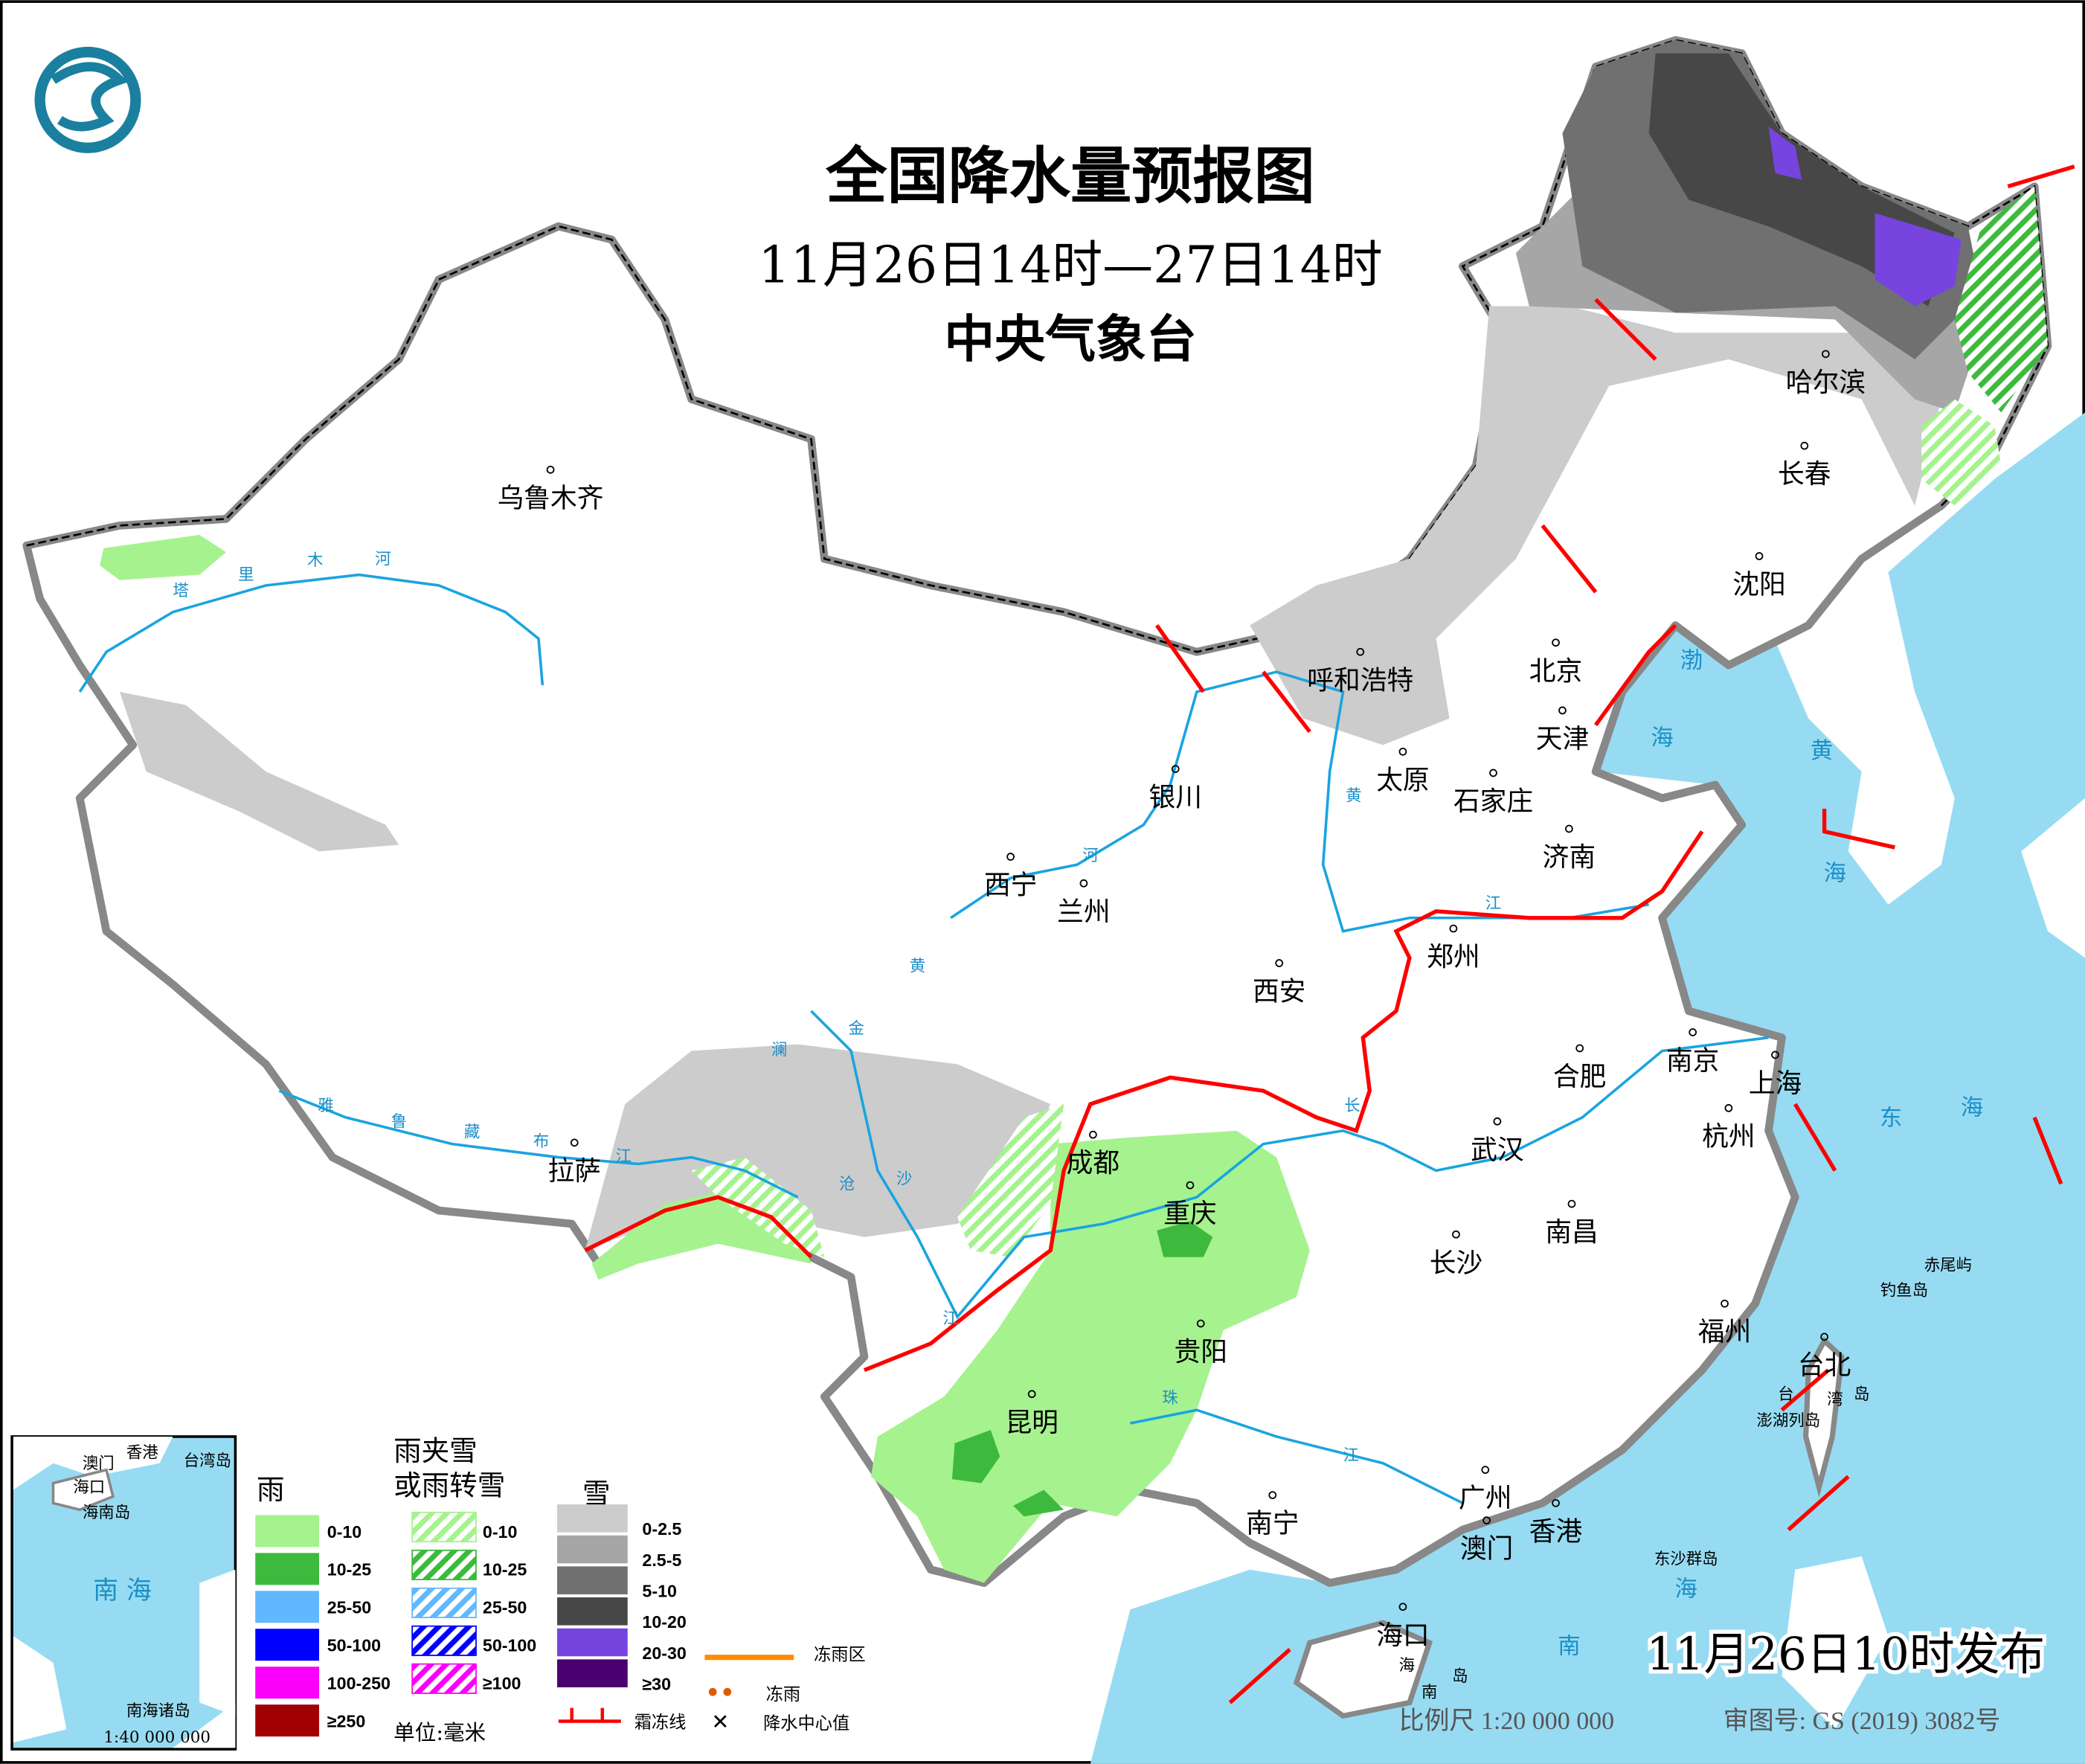 The height and width of the screenshot is (1764, 2085). What do you see at coordinates (449, 1485) in the screenshot?
I see `legend-mix-title: 或雨转雪` at bounding box center [449, 1485].